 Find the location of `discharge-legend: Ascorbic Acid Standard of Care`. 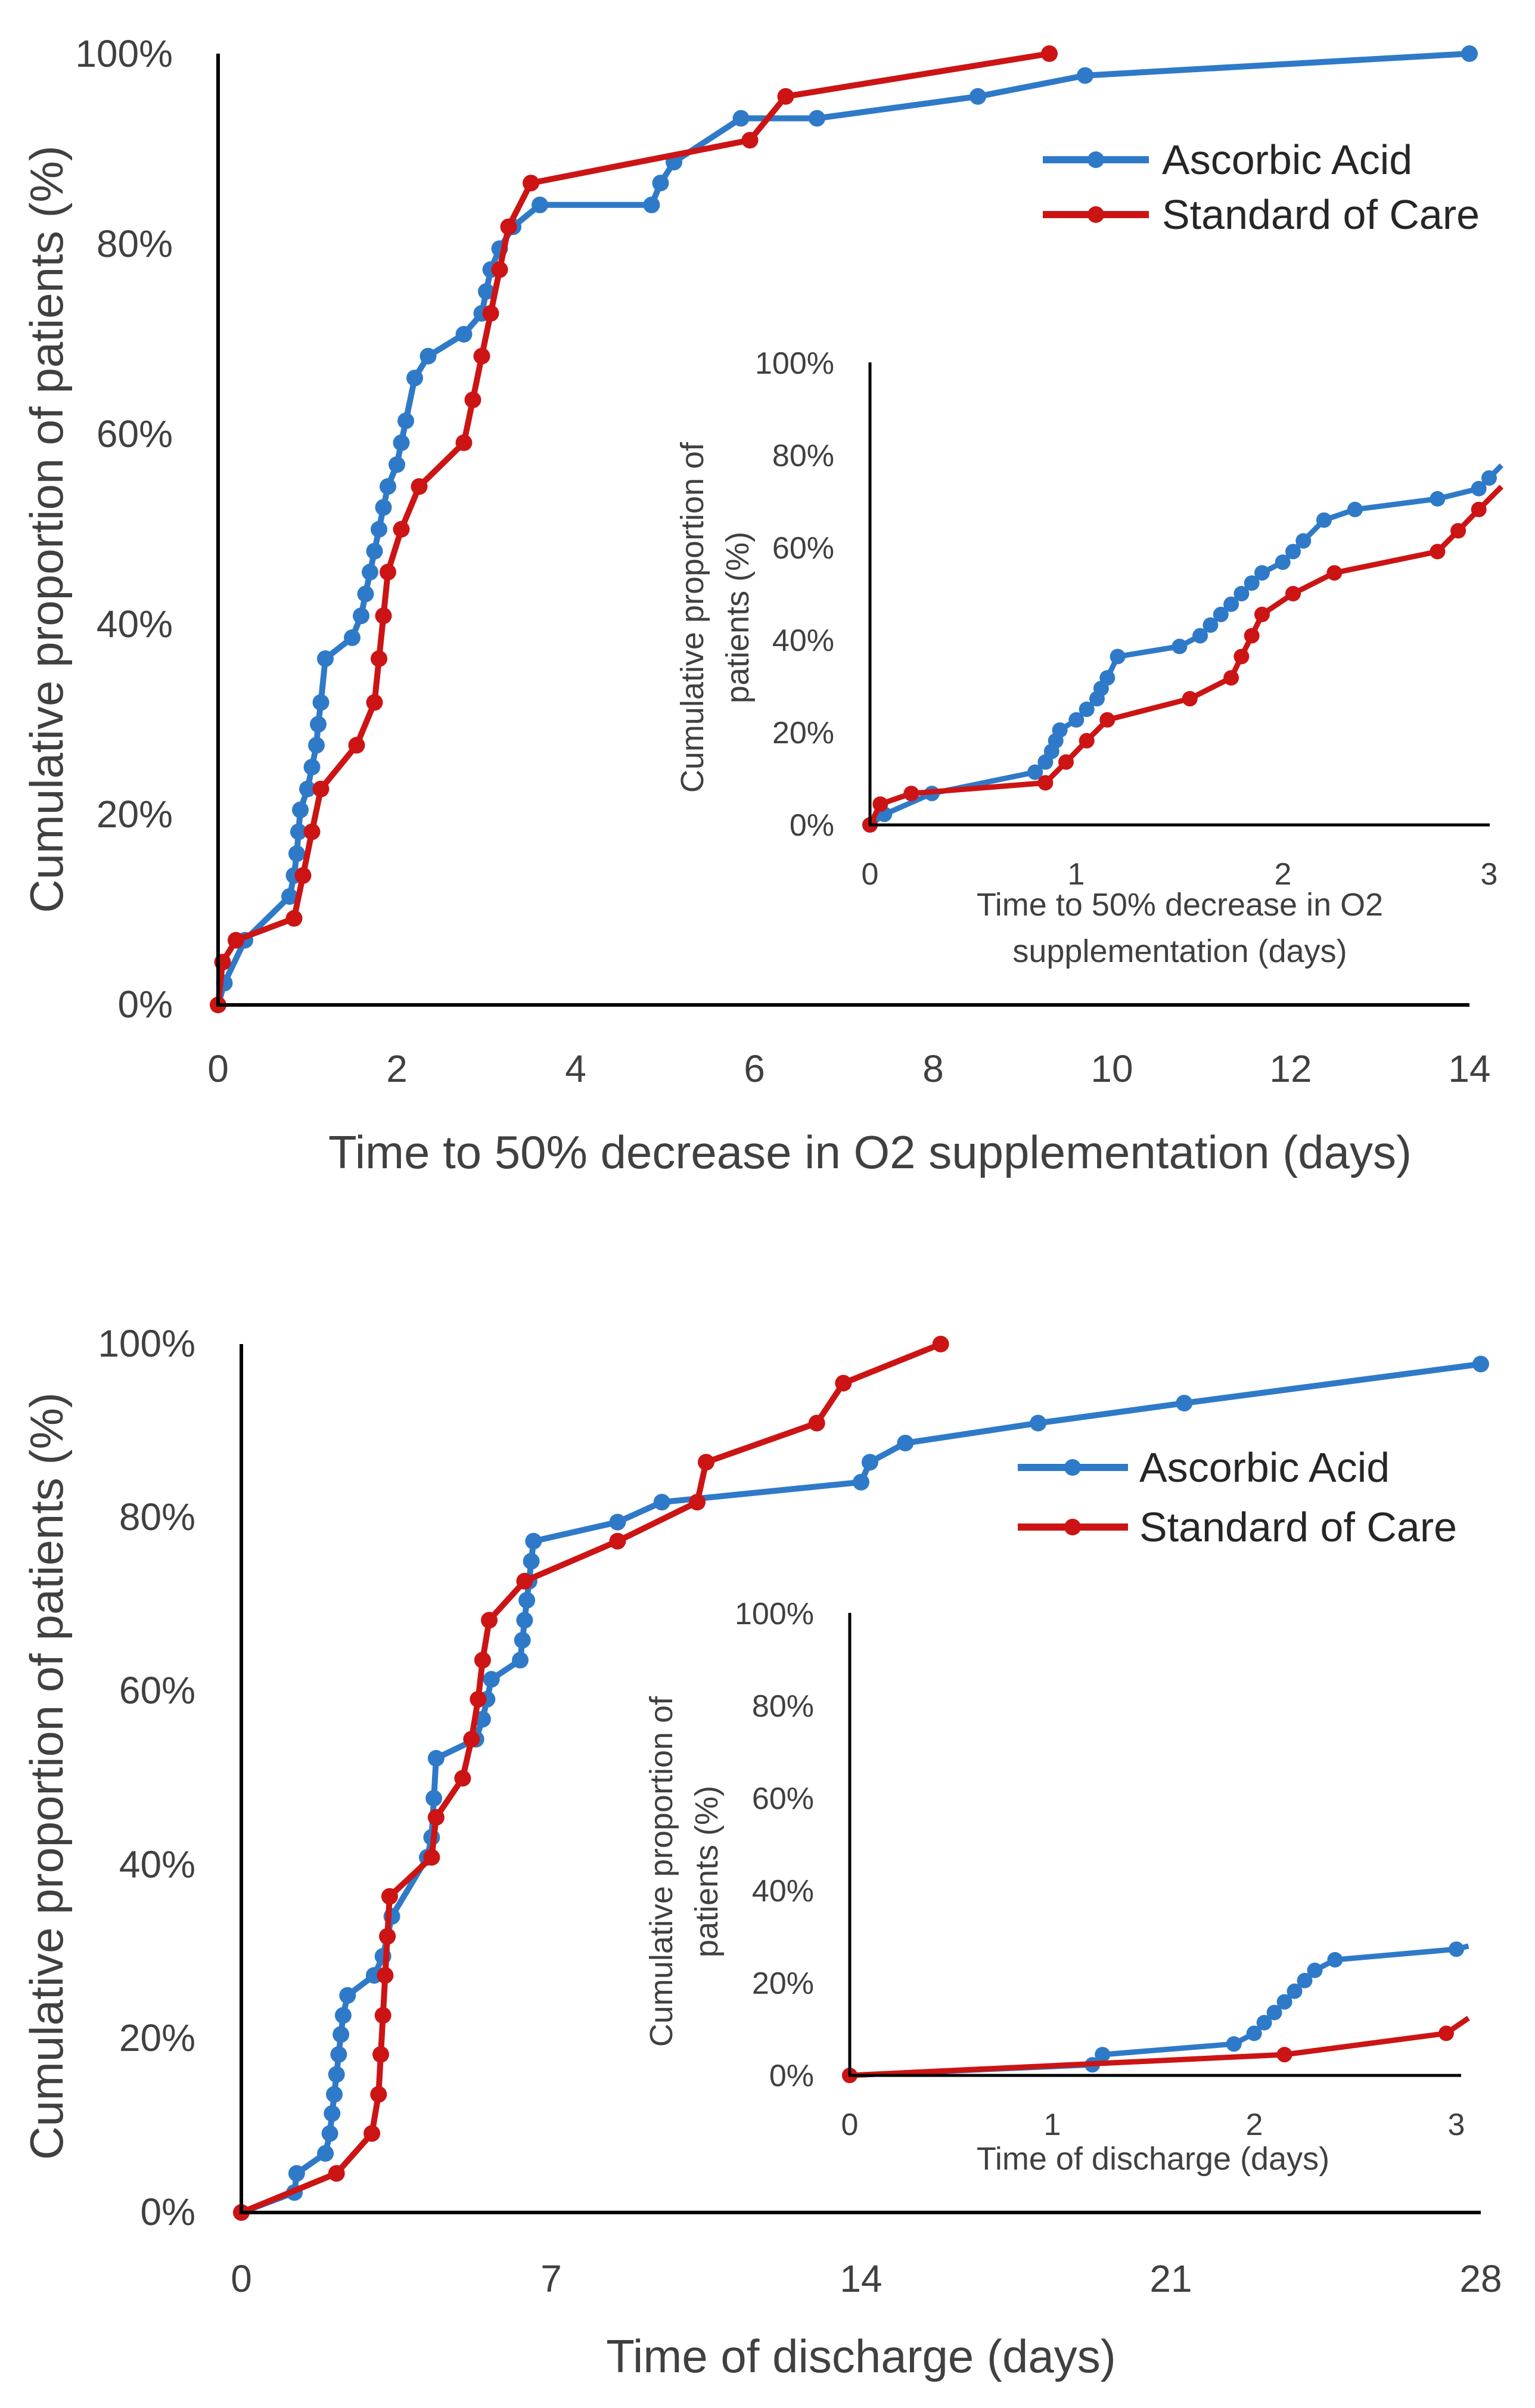

discharge-legend: Ascorbic Acid Standard of Care is located at coordinates (1237, 1497).